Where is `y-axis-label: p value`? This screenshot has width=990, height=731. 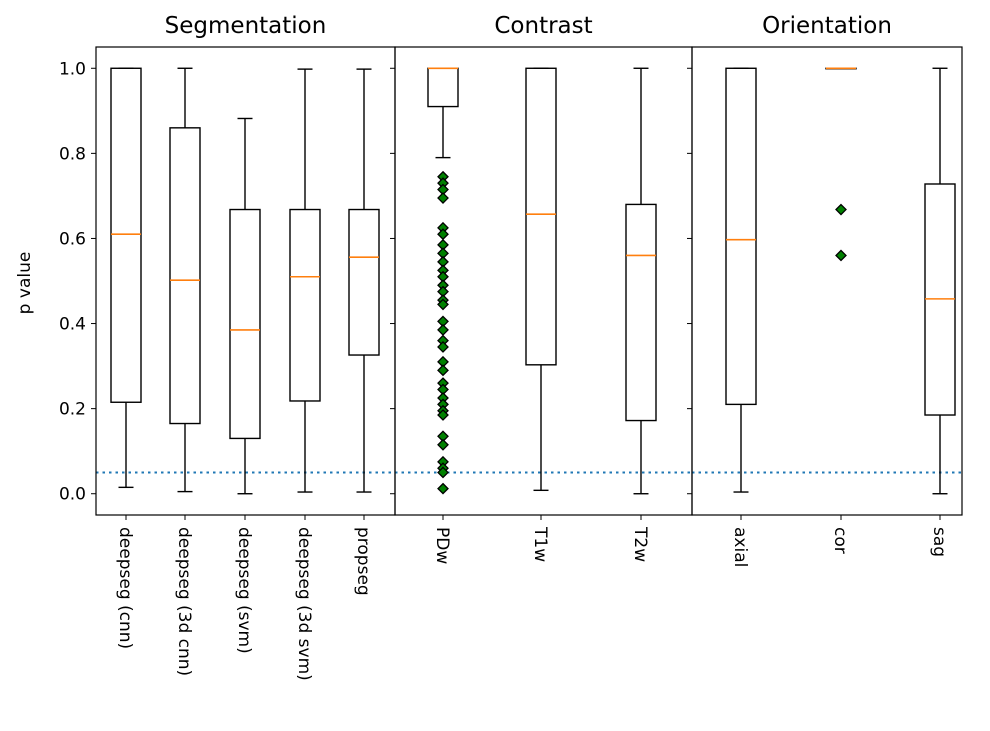
y-axis-label: p value is located at coordinates (25, 283).